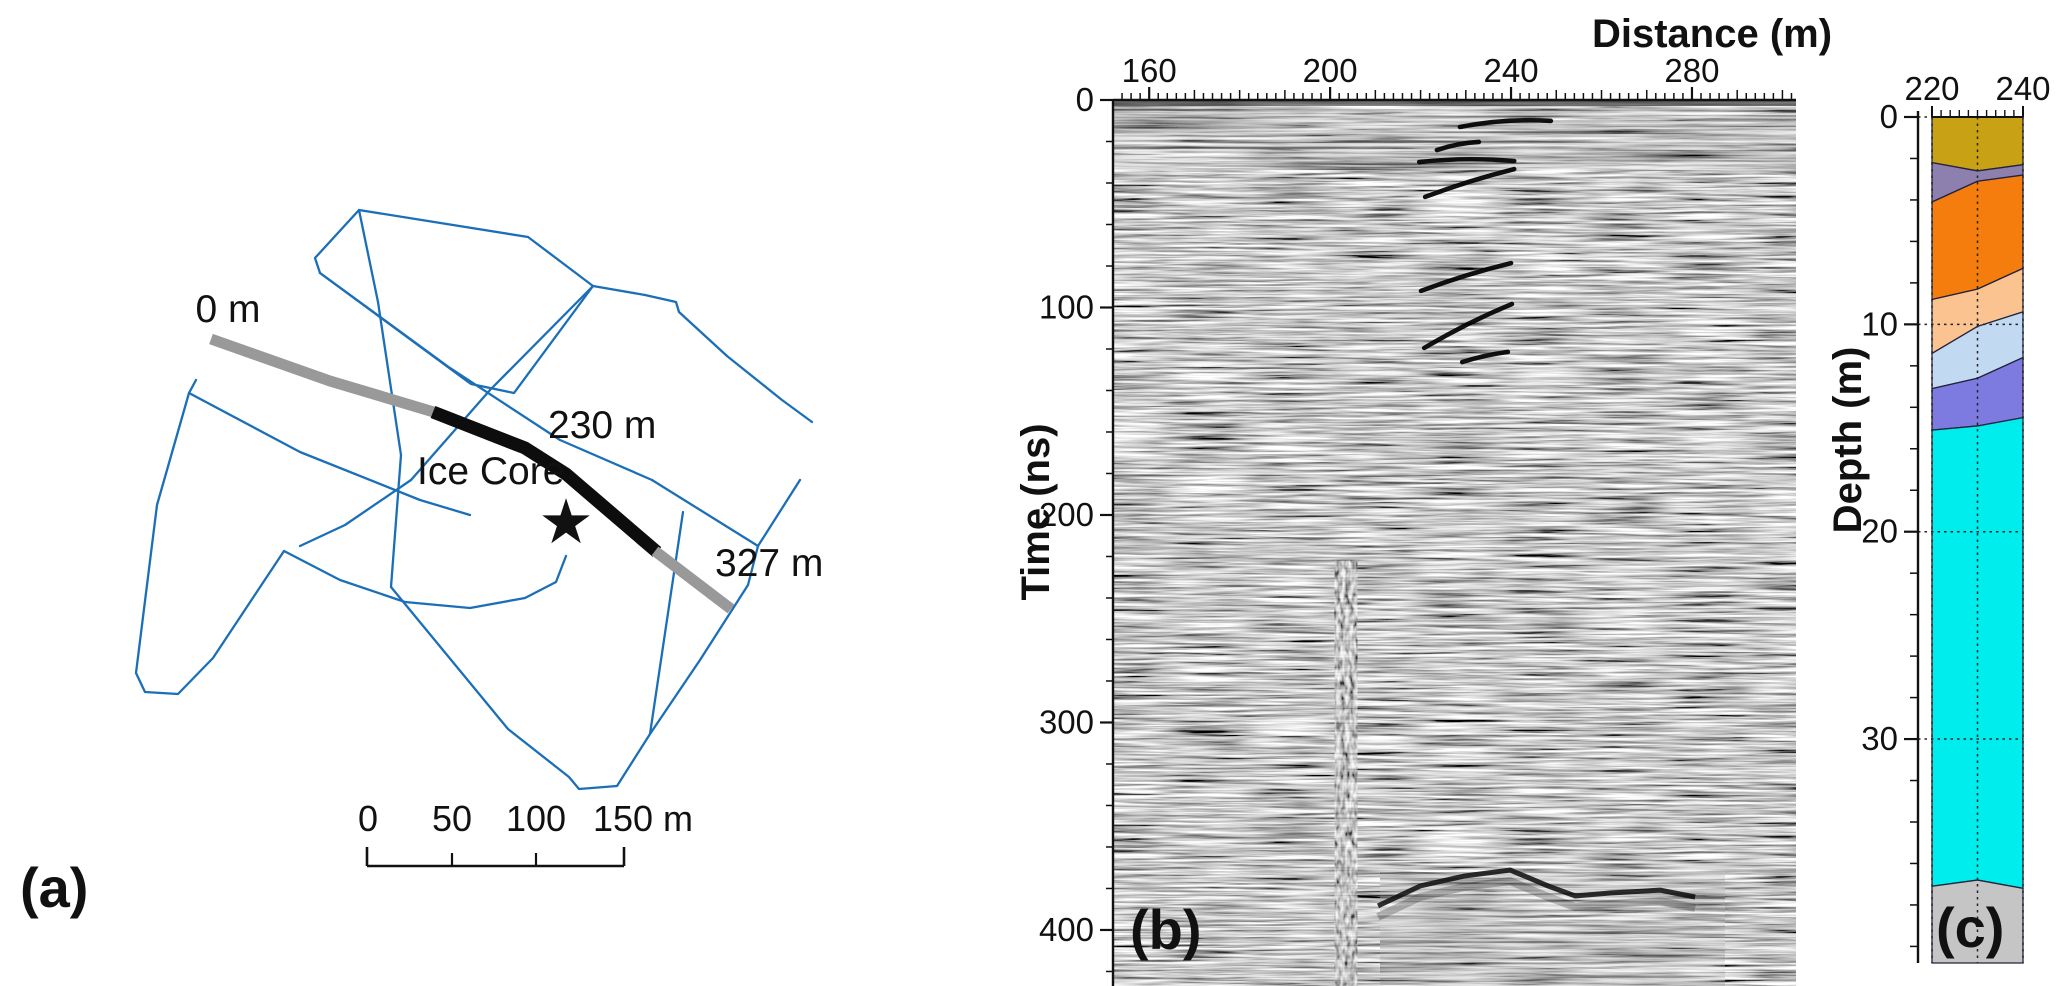 This screenshot has width=2067, height=986. What do you see at coordinates (1691, 70) in the screenshot?
I see `b-x-tick-label: 280` at bounding box center [1691, 70].